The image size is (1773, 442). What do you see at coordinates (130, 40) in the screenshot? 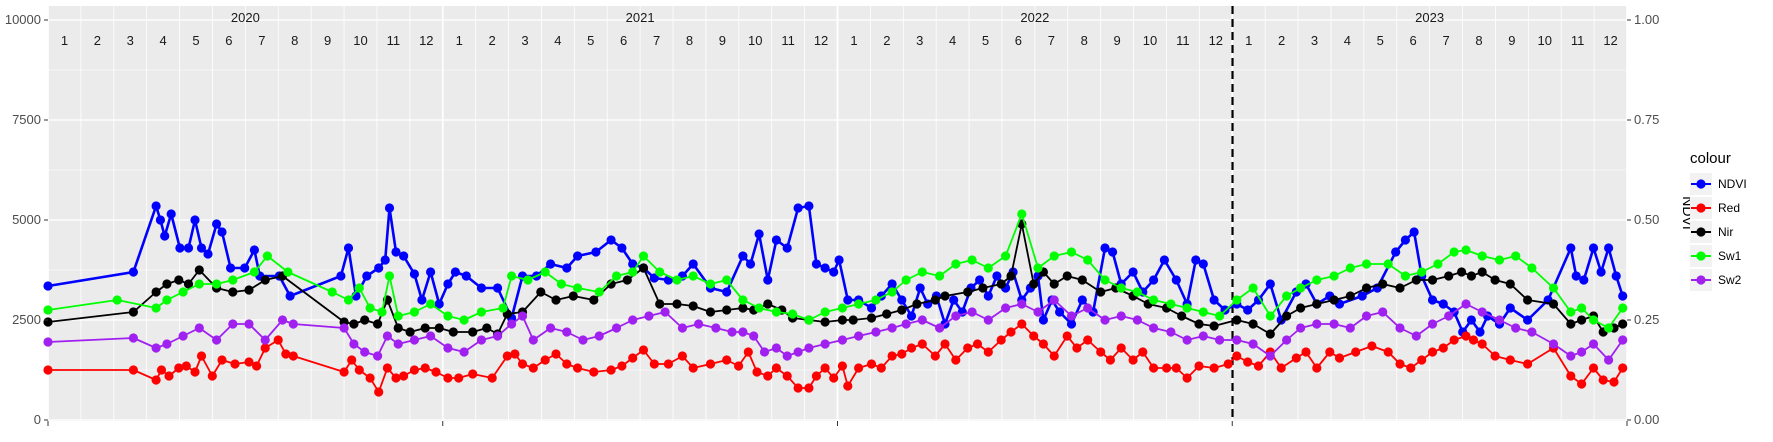
I see `month-label: 3` at bounding box center [130, 40].